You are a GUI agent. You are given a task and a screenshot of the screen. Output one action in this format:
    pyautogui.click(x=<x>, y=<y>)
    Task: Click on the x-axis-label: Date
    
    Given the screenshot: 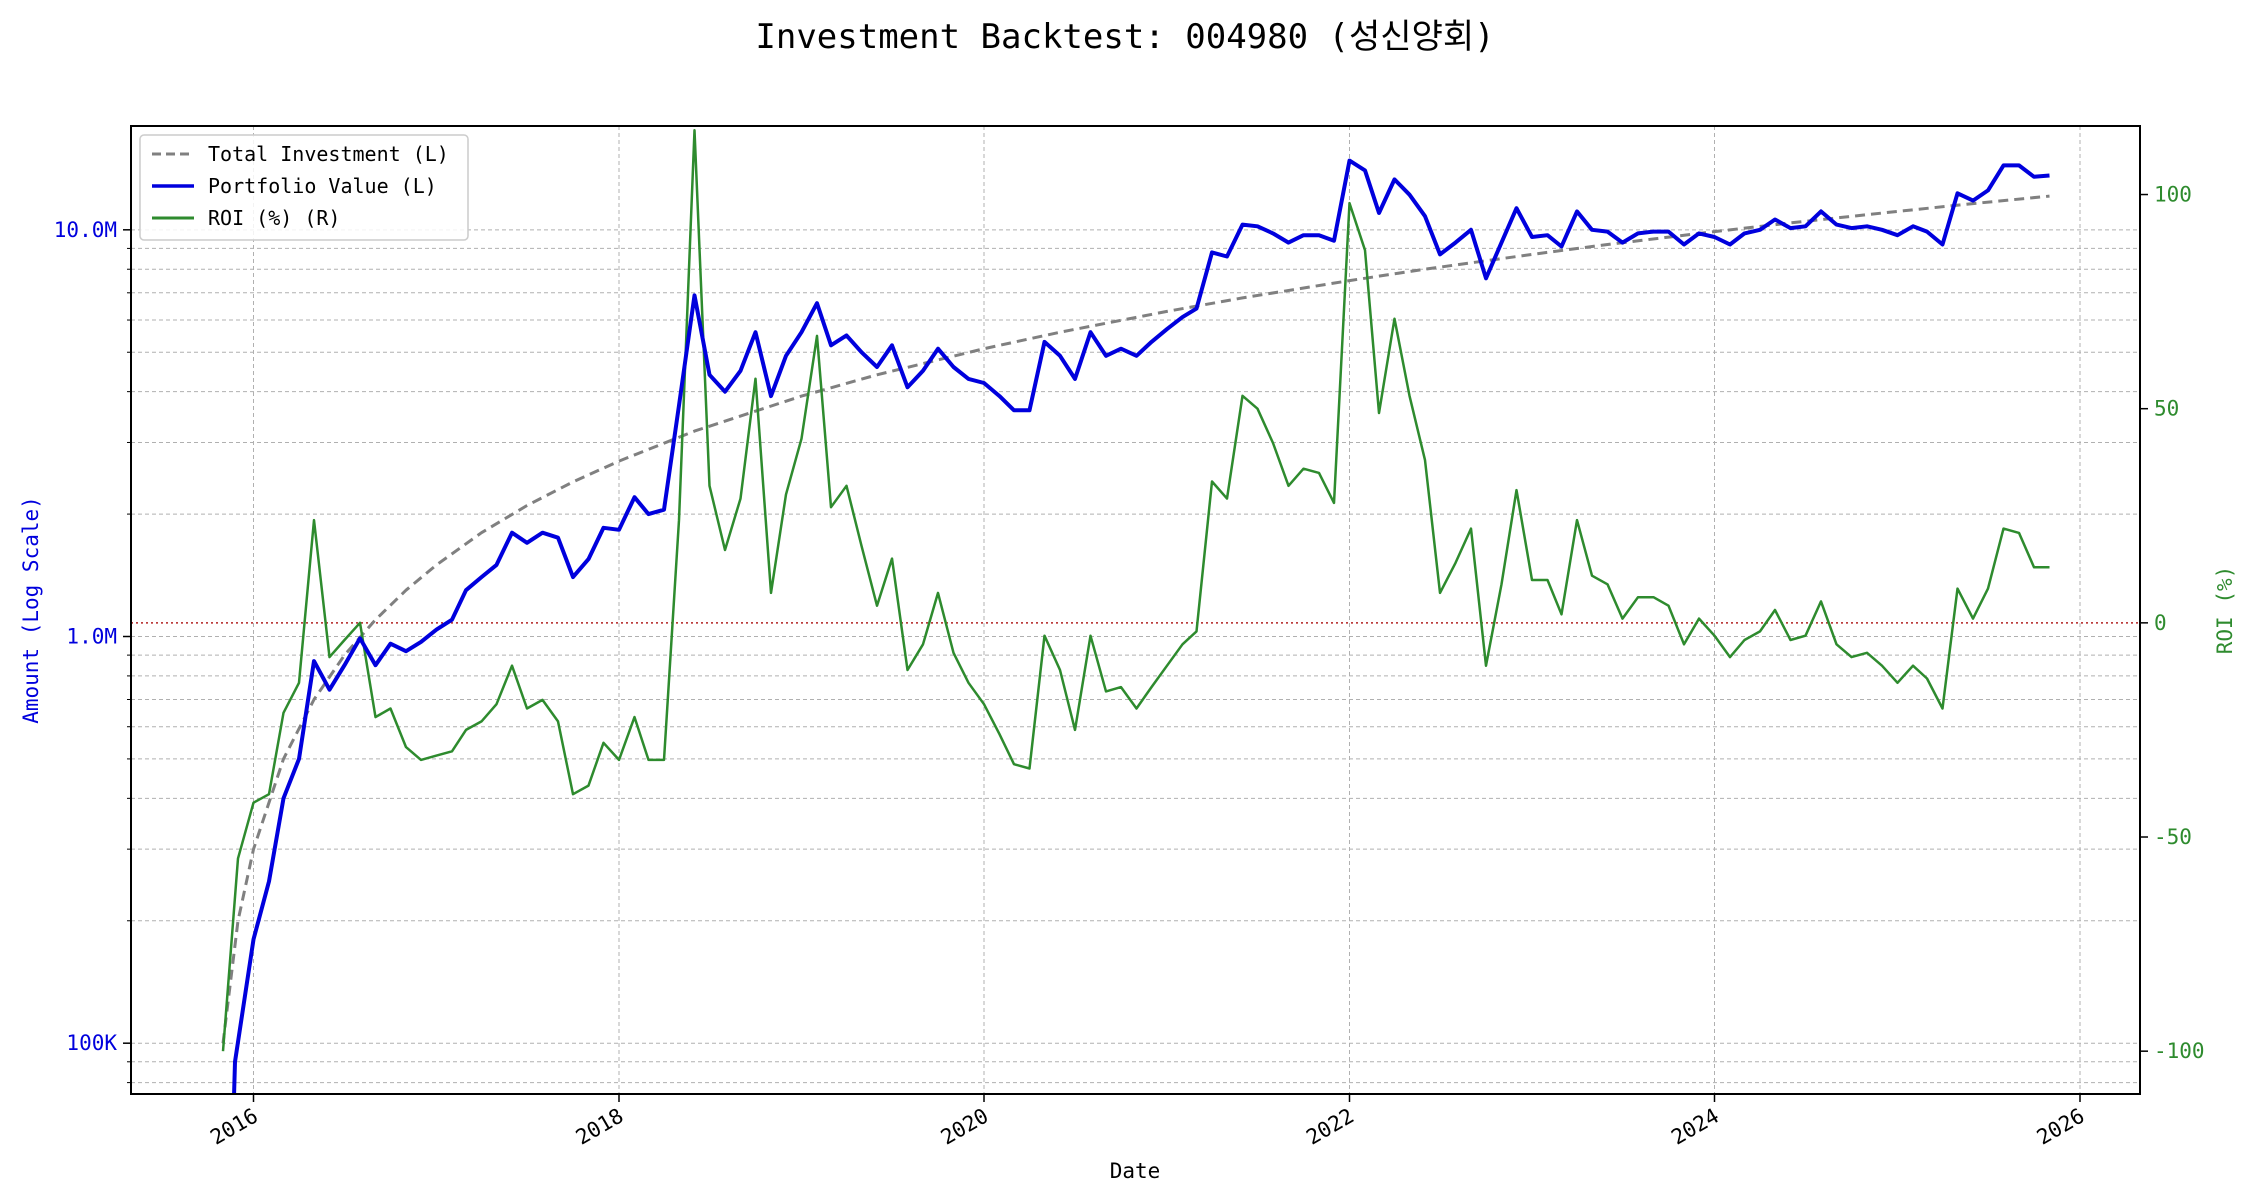 What is the action you would take?
    pyautogui.click(x=1135, y=1171)
    